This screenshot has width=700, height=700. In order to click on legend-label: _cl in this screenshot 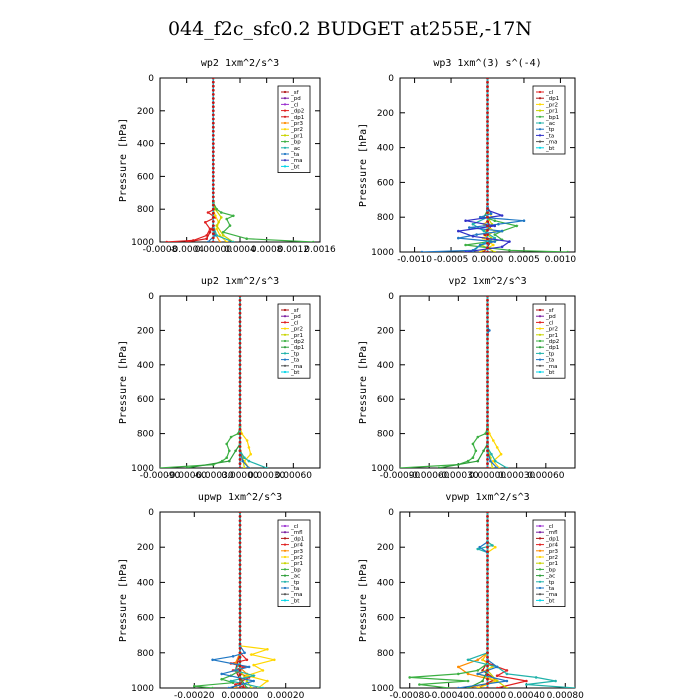, I will do `click(549, 323)`.